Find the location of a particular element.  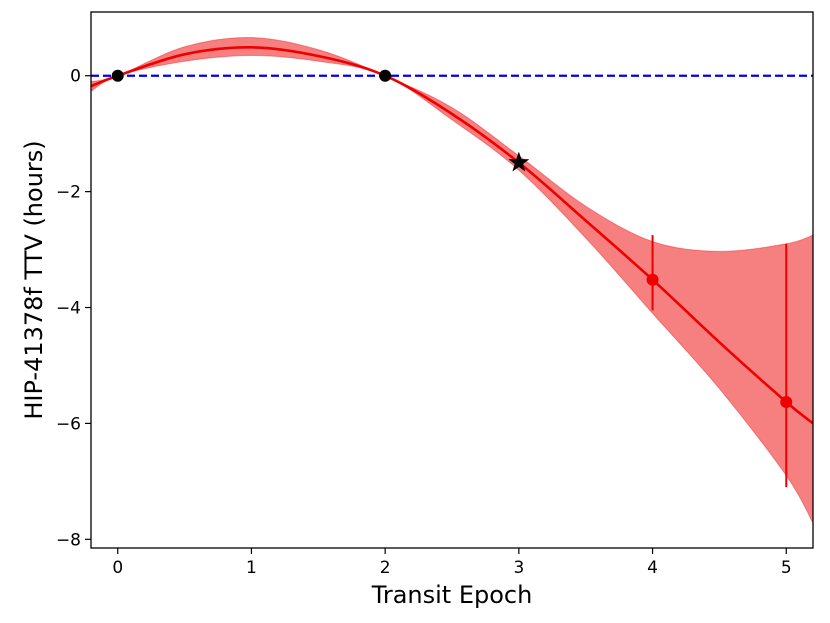

x-tick-label-2: 2 is located at coordinates (385, 568).